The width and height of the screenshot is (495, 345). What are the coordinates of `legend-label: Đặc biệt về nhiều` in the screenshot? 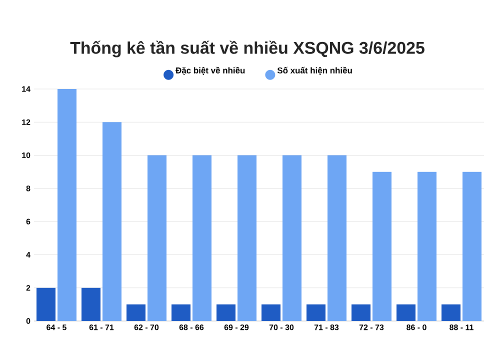 It's located at (210, 70).